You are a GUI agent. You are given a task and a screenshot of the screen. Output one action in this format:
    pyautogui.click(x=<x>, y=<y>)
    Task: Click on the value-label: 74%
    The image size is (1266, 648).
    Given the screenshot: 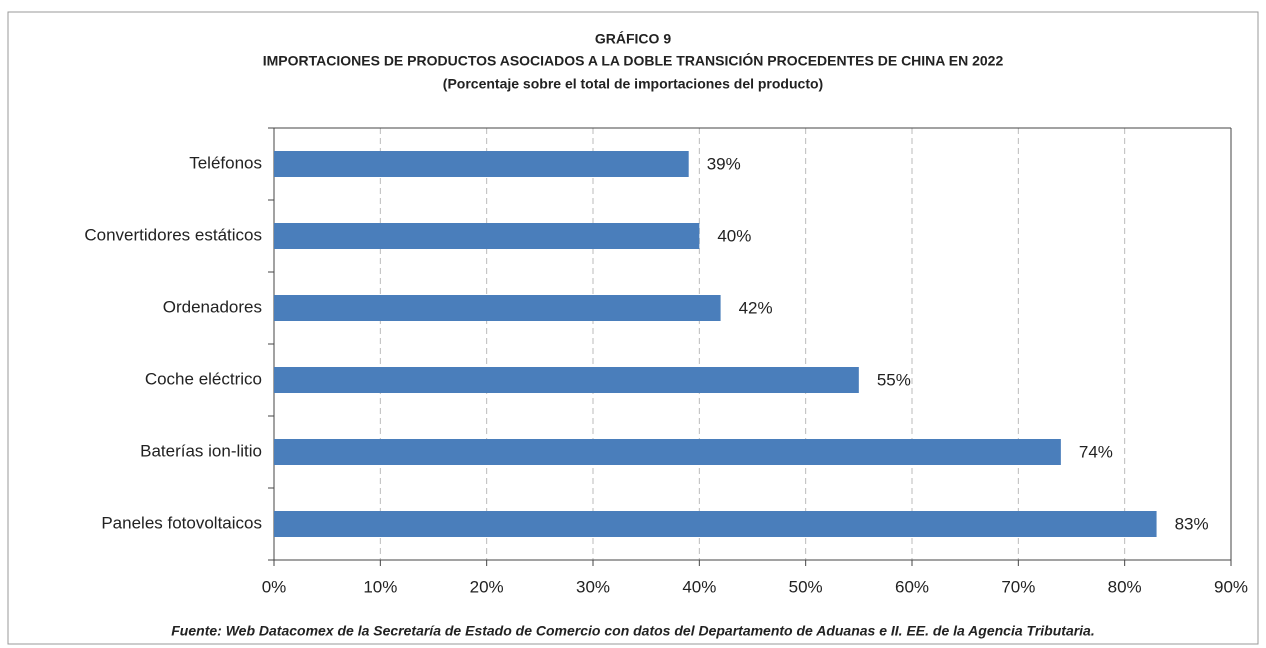 What is the action you would take?
    pyautogui.click(x=1096, y=451)
    